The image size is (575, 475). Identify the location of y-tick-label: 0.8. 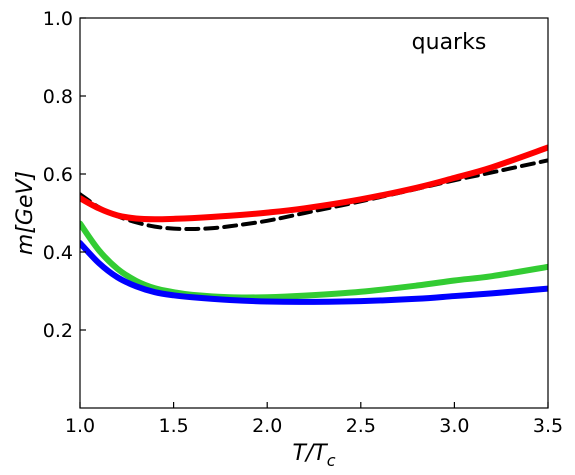
(58, 97).